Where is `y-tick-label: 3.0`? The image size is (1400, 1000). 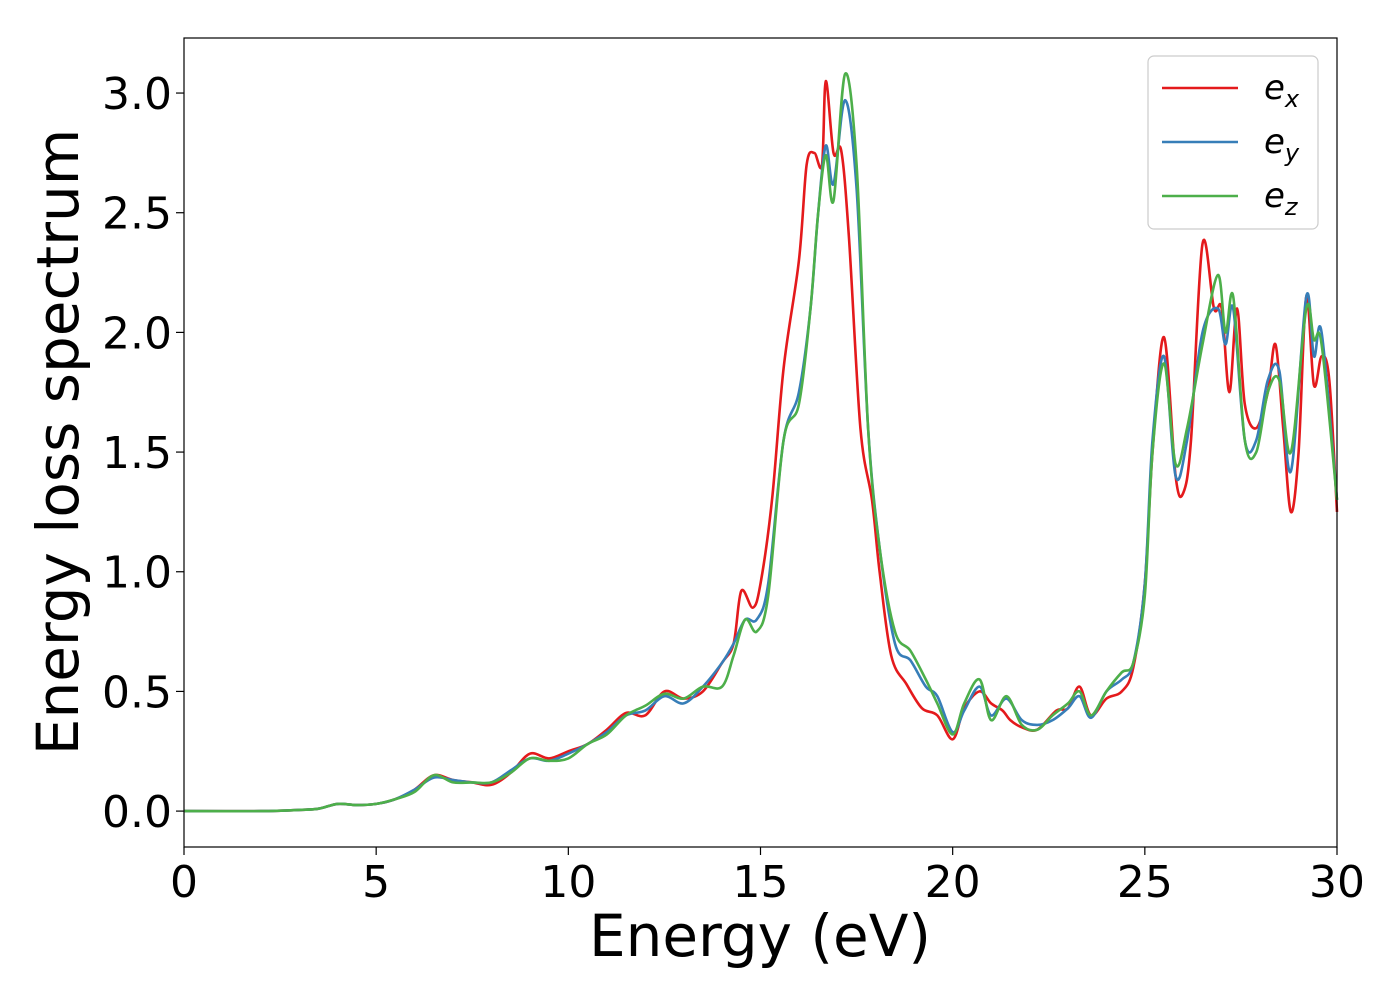
y-tick-label: 3.0 is located at coordinates (137, 94).